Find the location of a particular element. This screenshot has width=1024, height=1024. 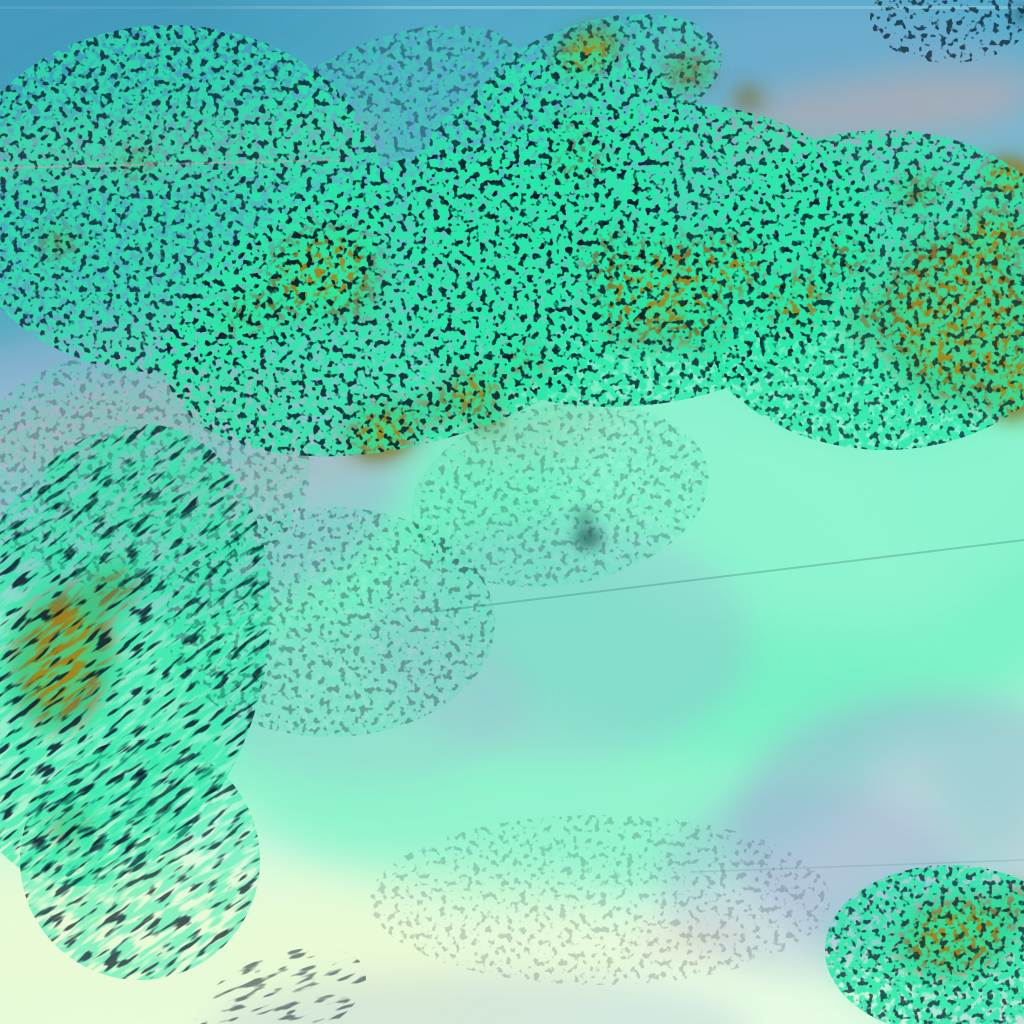

pink-wisp is located at coordinates (874, 95).